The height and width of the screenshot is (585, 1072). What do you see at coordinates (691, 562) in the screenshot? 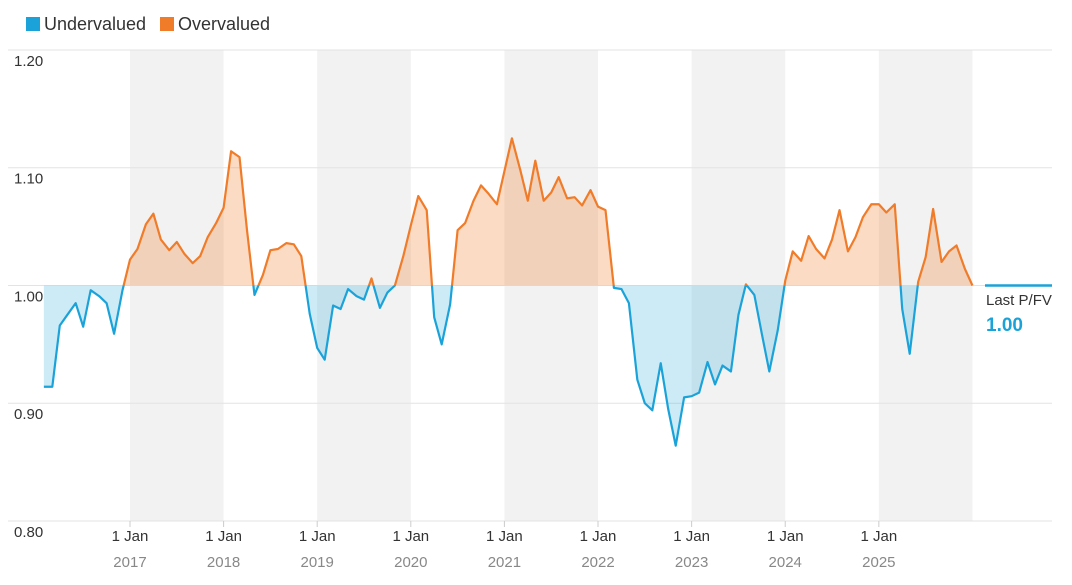
I see `x-year-label: 2023` at bounding box center [691, 562].